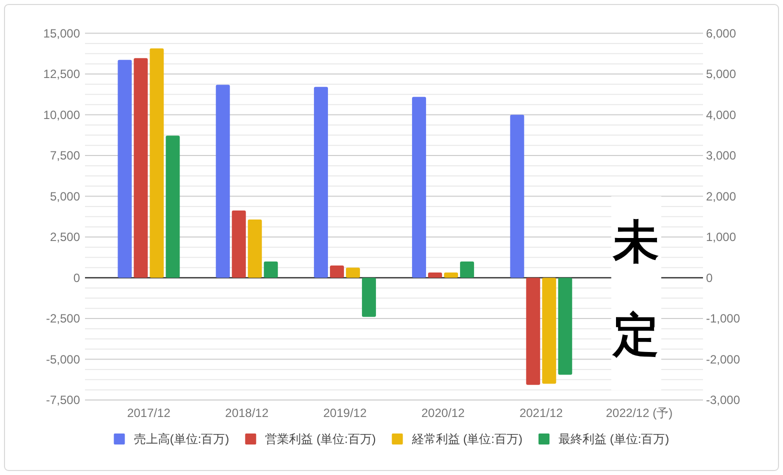  I want to click on y-tick-label: 2,500, so click(65, 237).